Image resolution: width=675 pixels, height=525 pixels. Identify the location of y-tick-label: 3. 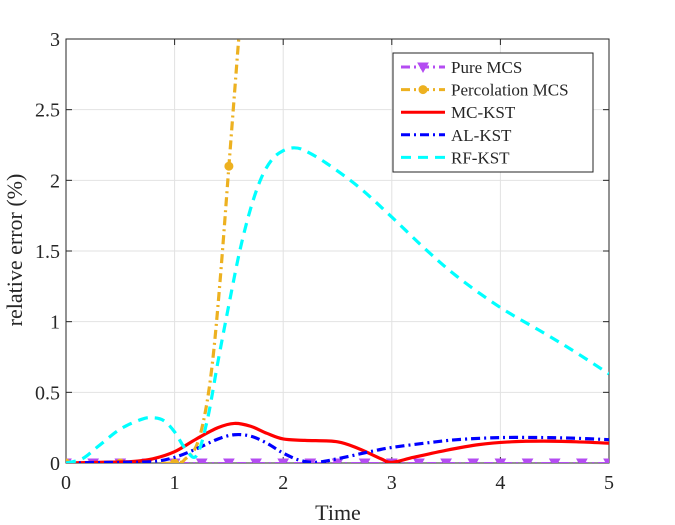
(55, 40).